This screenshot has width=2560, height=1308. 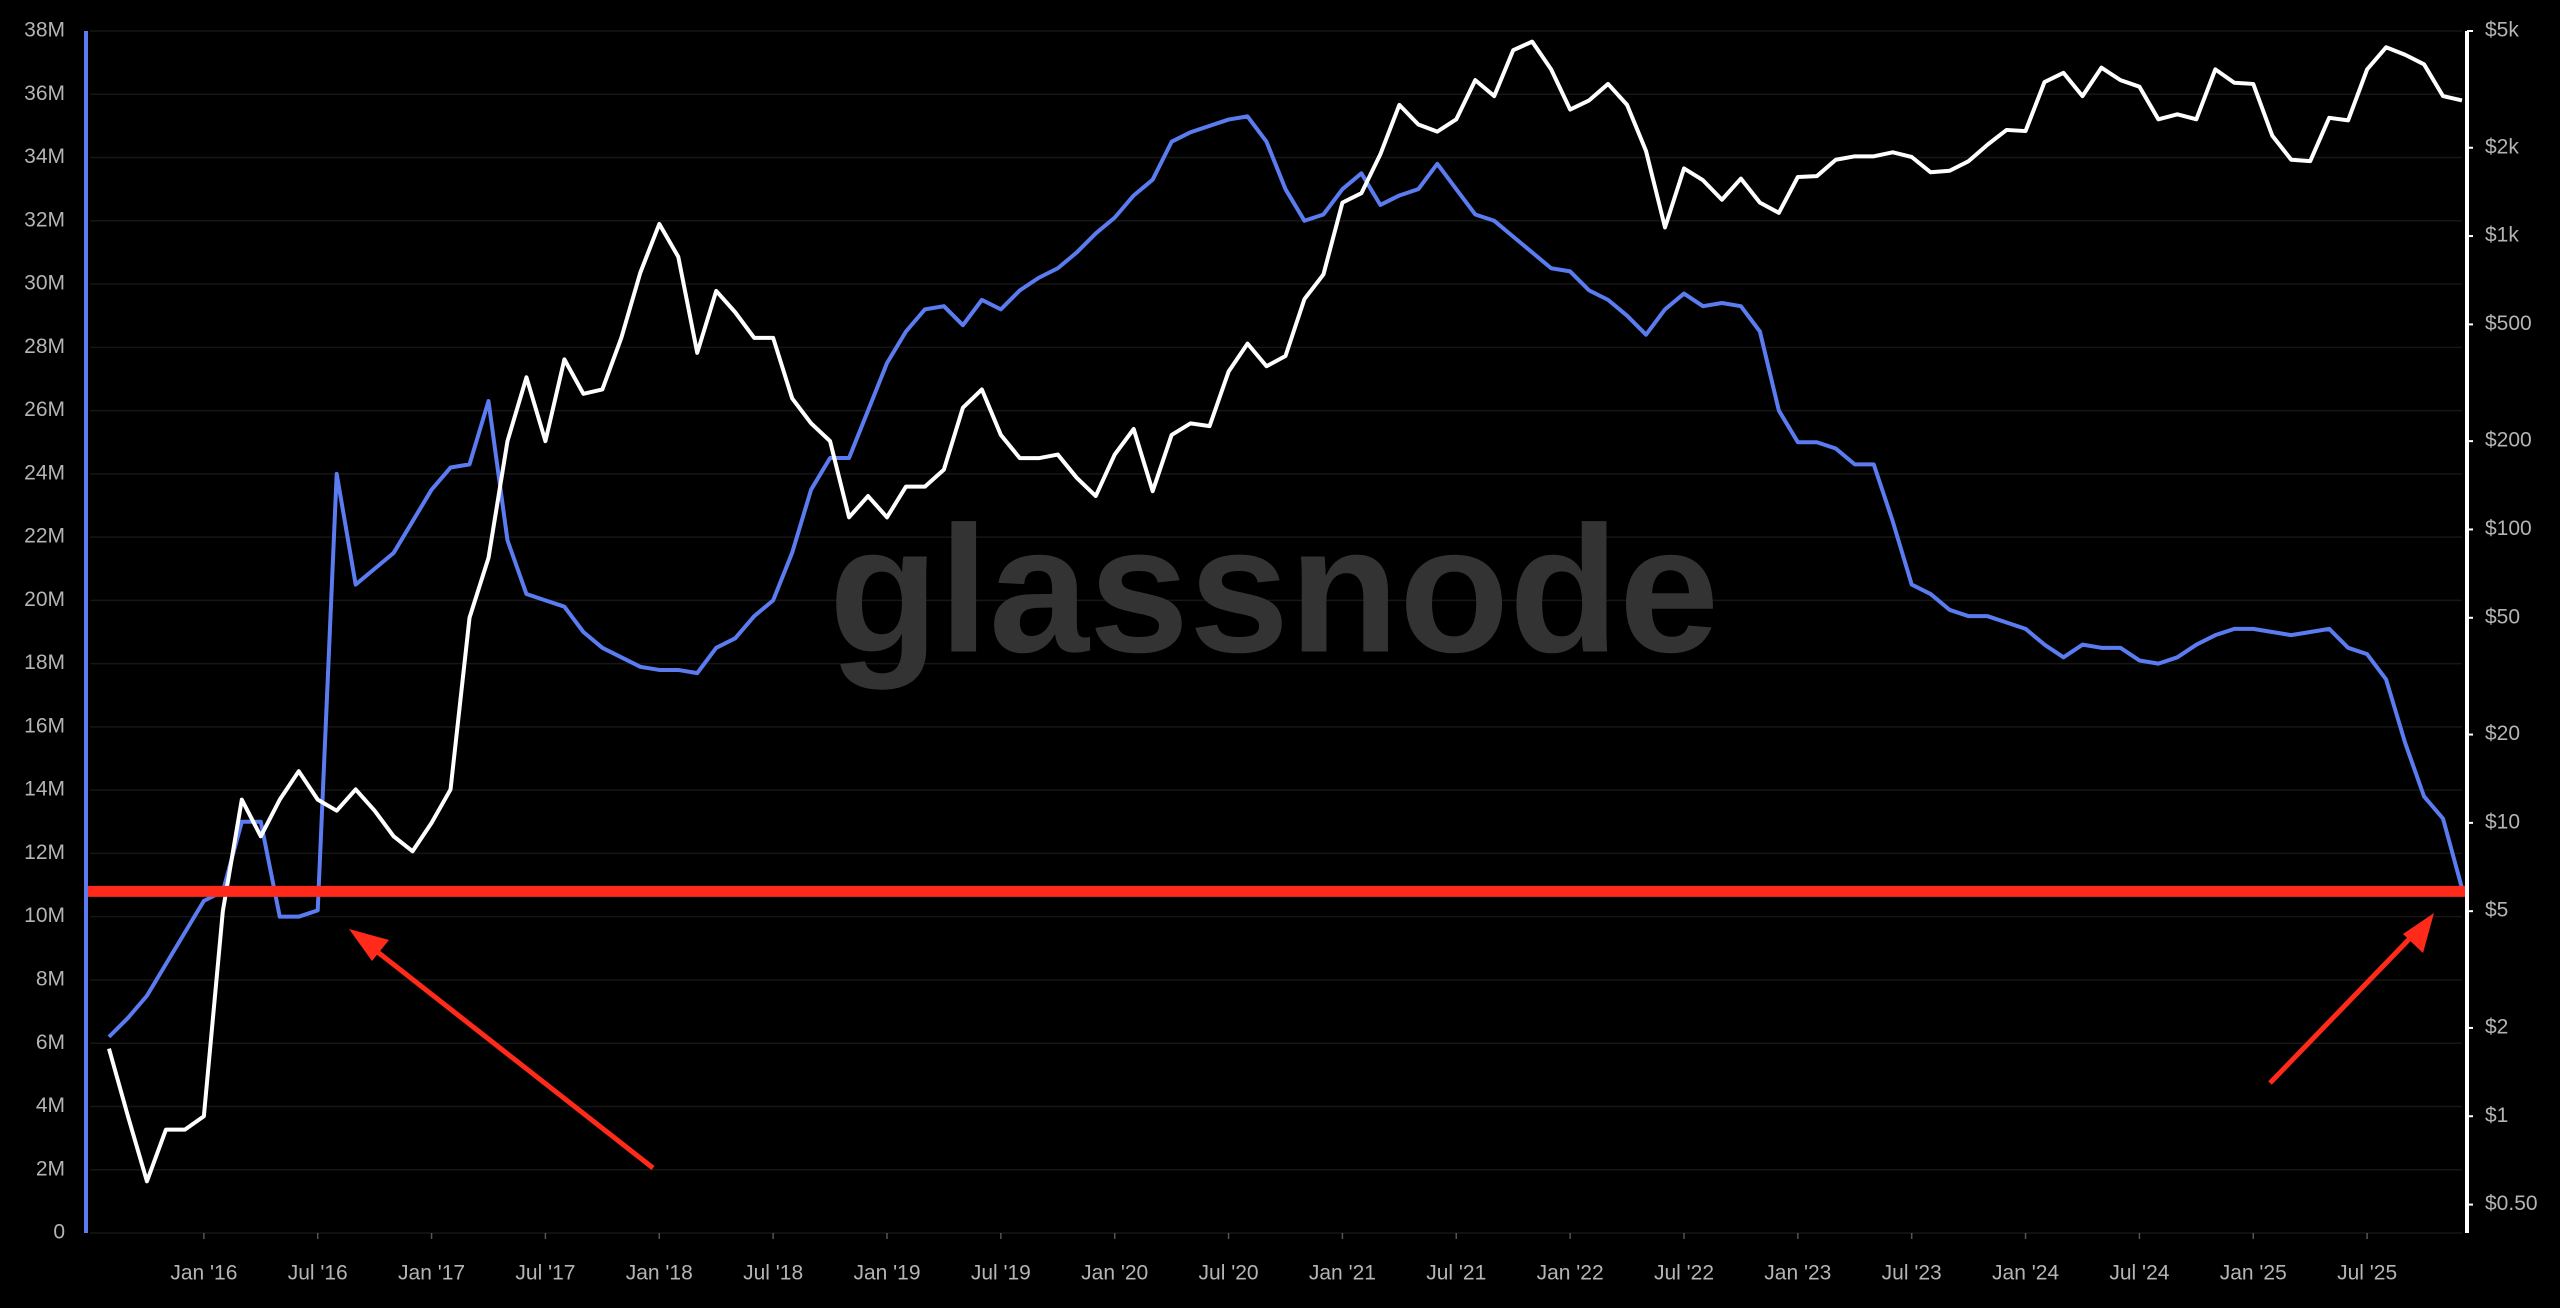 What do you see at coordinates (2502, 616) in the screenshot?
I see `y2-tick-label: $50` at bounding box center [2502, 616].